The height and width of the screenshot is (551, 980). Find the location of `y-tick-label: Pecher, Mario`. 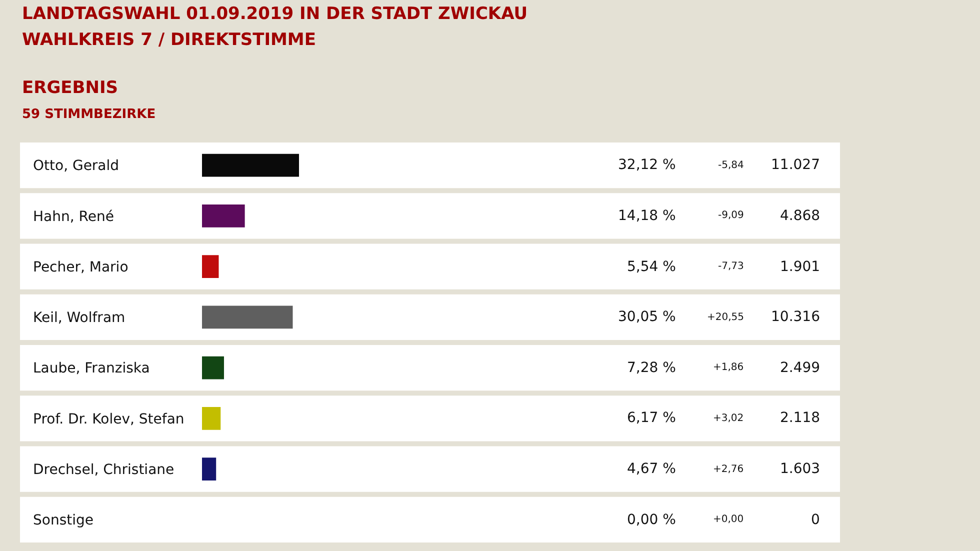

y-tick-label: Pecher, Mario is located at coordinates (80, 267).